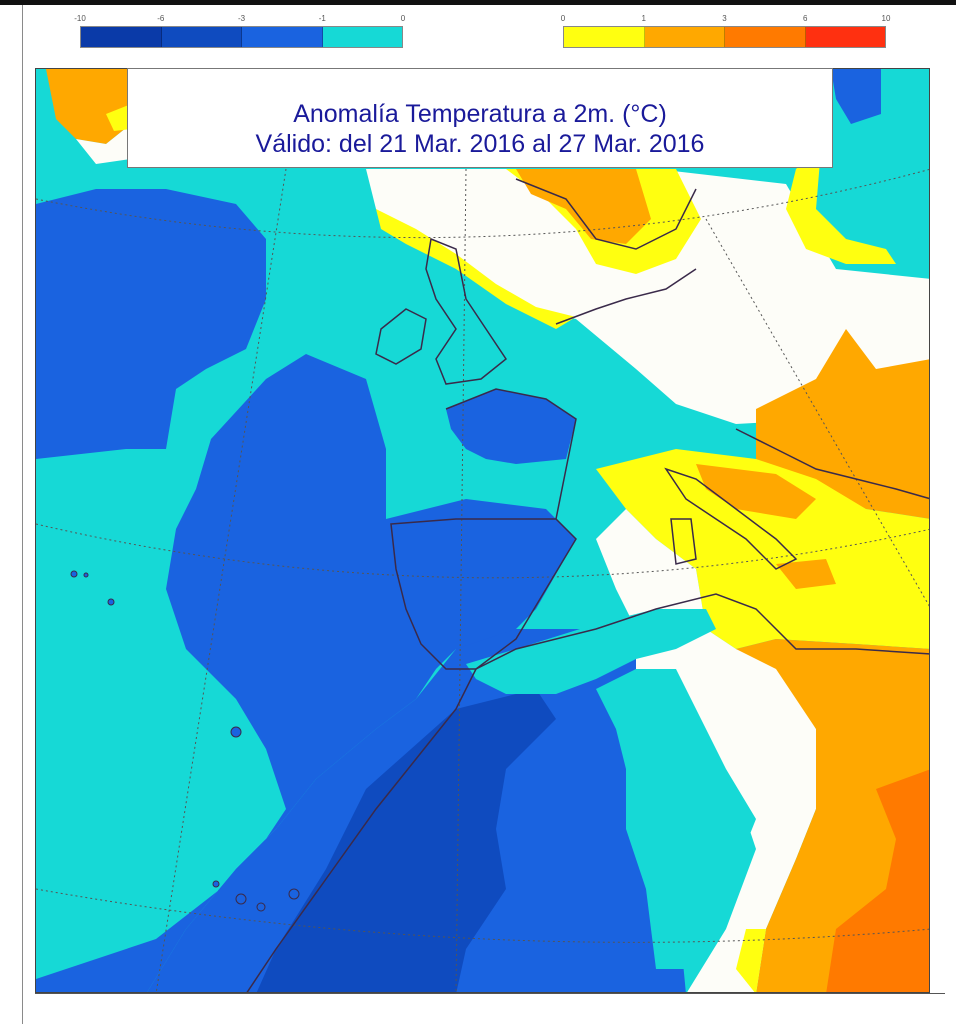  What do you see at coordinates (583, 206) in the screenshot?
I see `region-scandinavia-warm` at bounding box center [583, 206].